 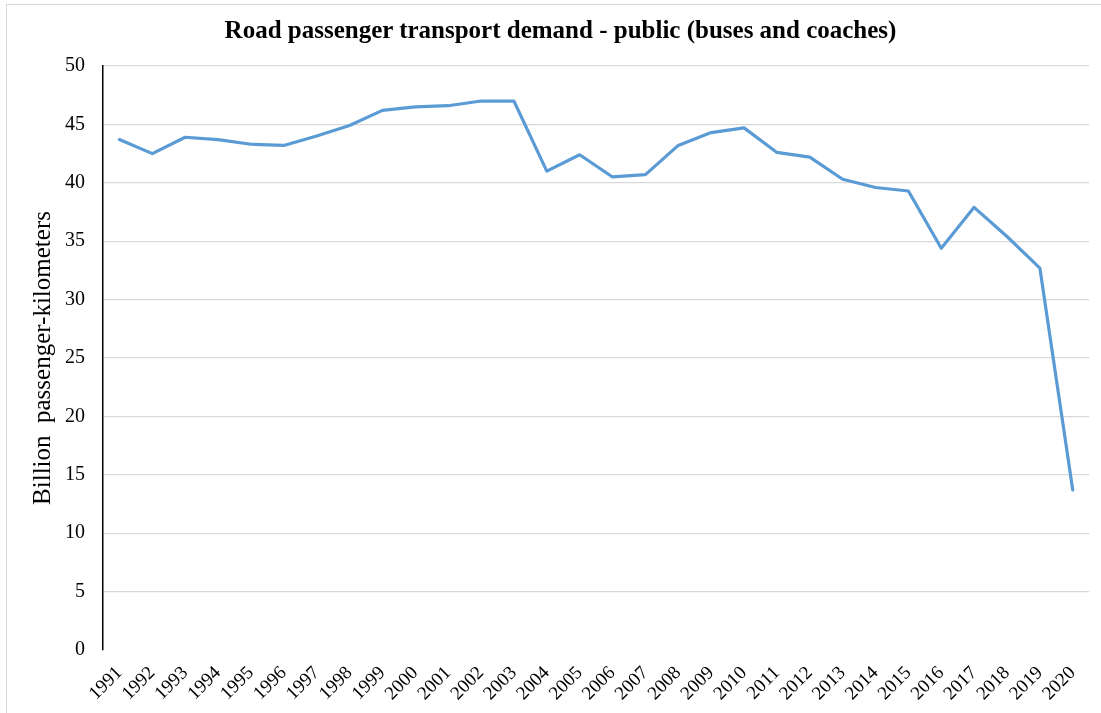 I want to click on y-tick-label: 30, so click(x=75, y=297).